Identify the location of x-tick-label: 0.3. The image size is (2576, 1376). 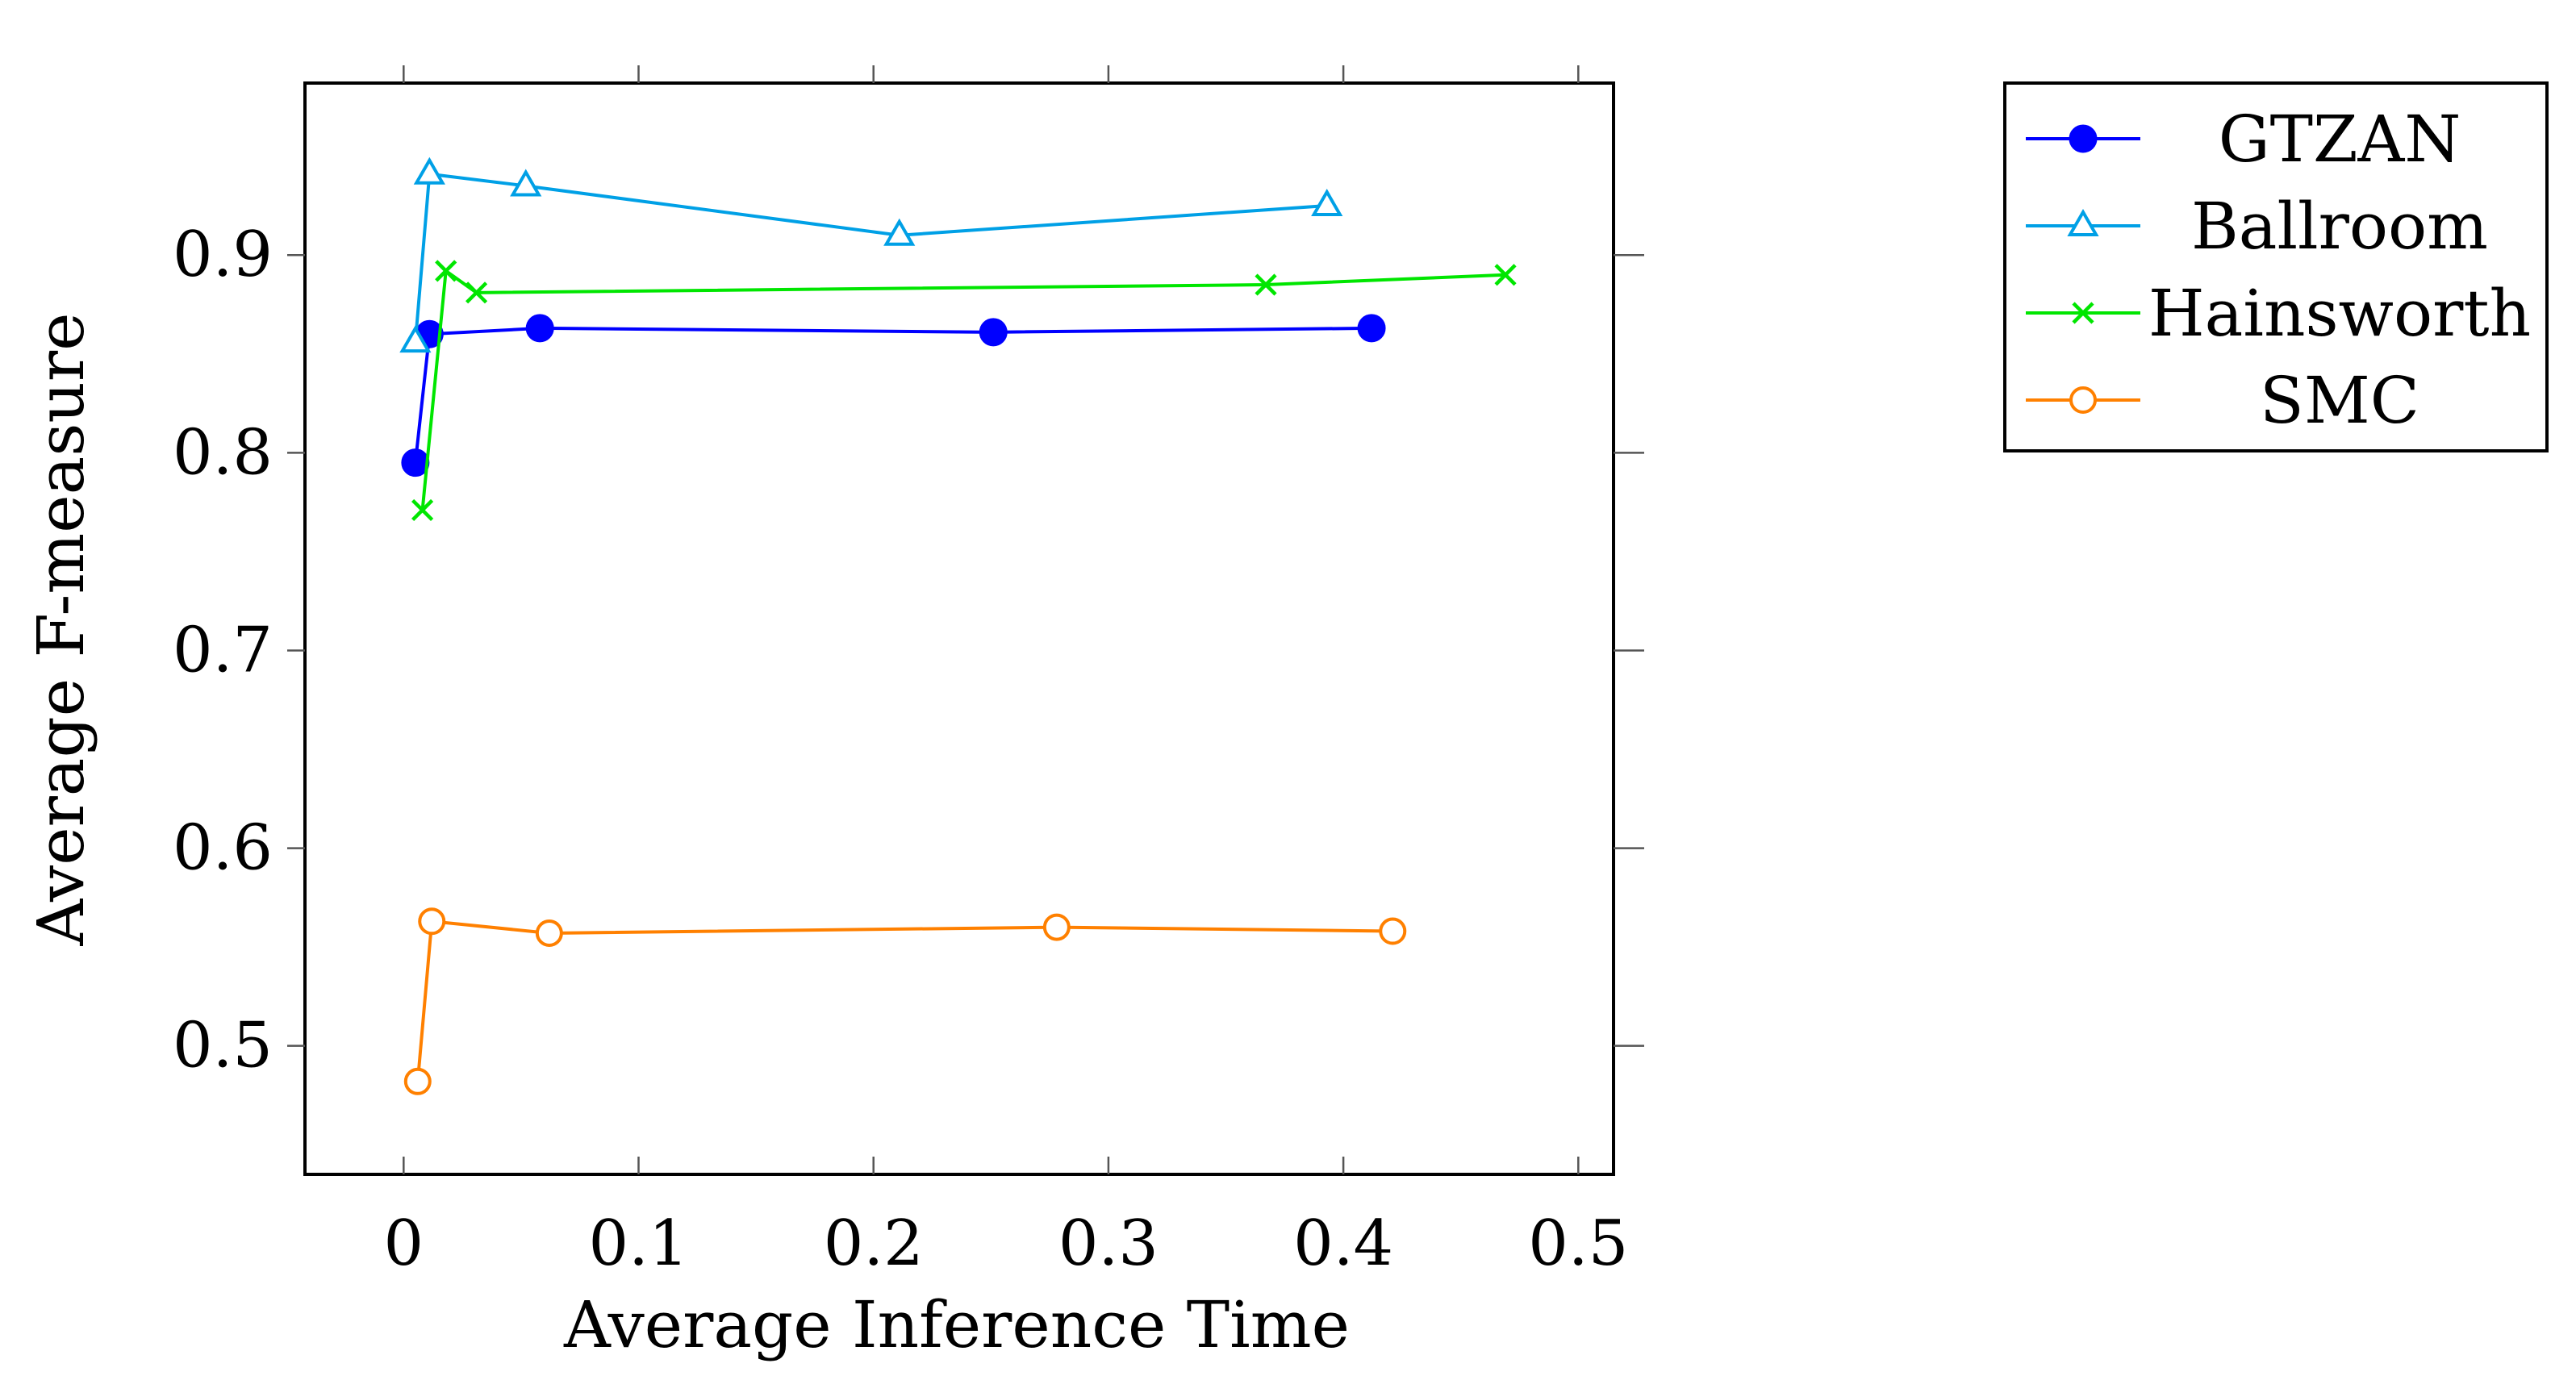
(1109, 1244).